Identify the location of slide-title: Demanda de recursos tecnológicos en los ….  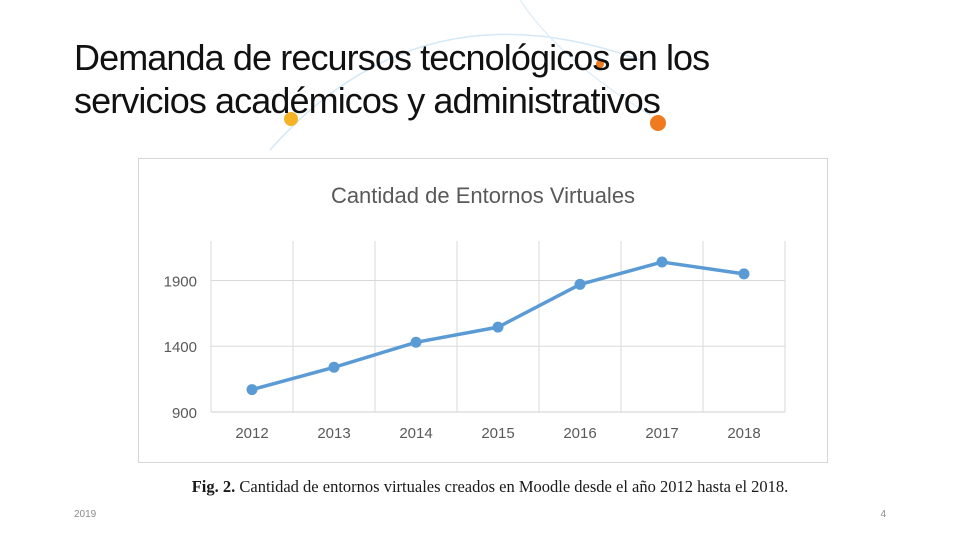
(504, 79).